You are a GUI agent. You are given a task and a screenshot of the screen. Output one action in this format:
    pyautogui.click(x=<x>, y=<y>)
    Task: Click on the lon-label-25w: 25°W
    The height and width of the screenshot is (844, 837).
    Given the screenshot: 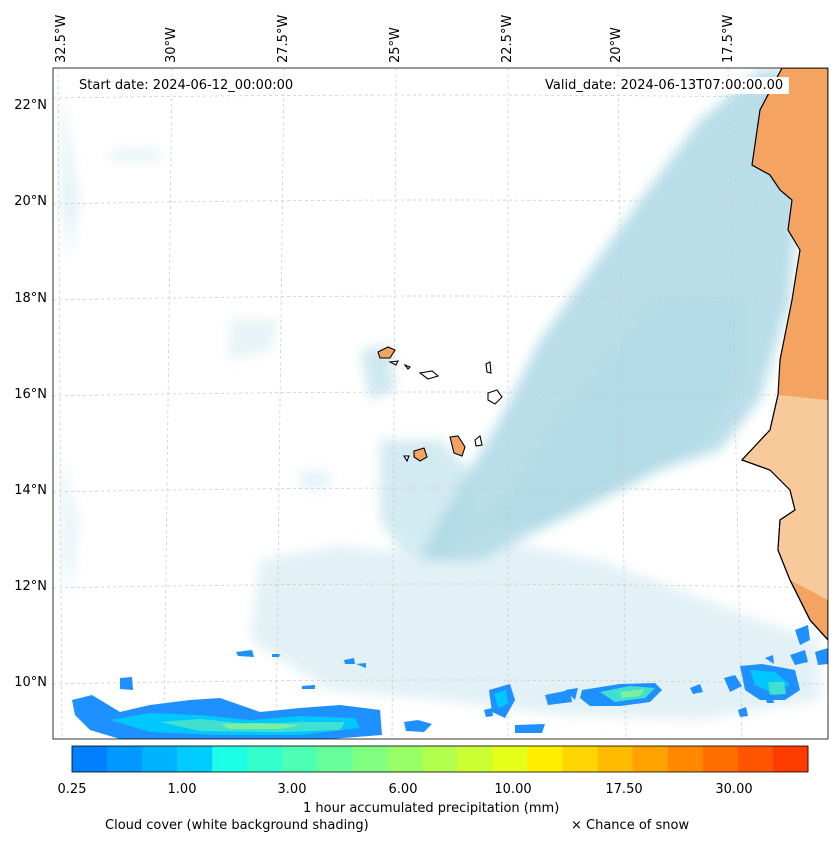 What is the action you would take?
    pyautogui.click(x=395, y=45)
    